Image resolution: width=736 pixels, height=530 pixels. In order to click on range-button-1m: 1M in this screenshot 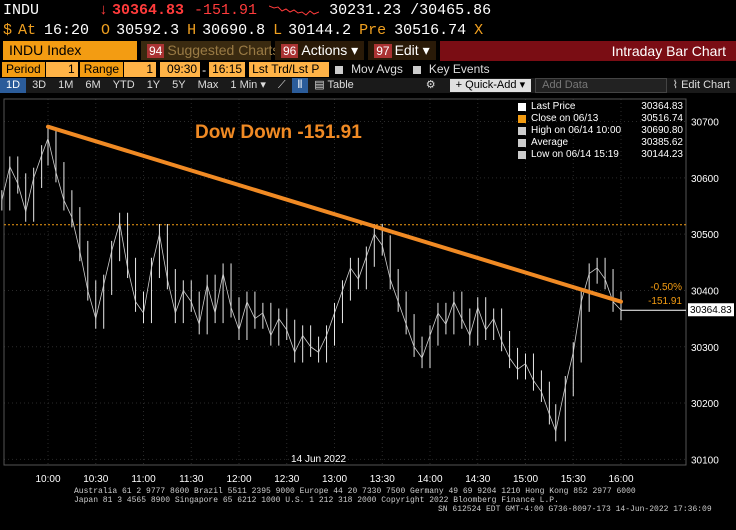, I will do `click(66, 85)`.